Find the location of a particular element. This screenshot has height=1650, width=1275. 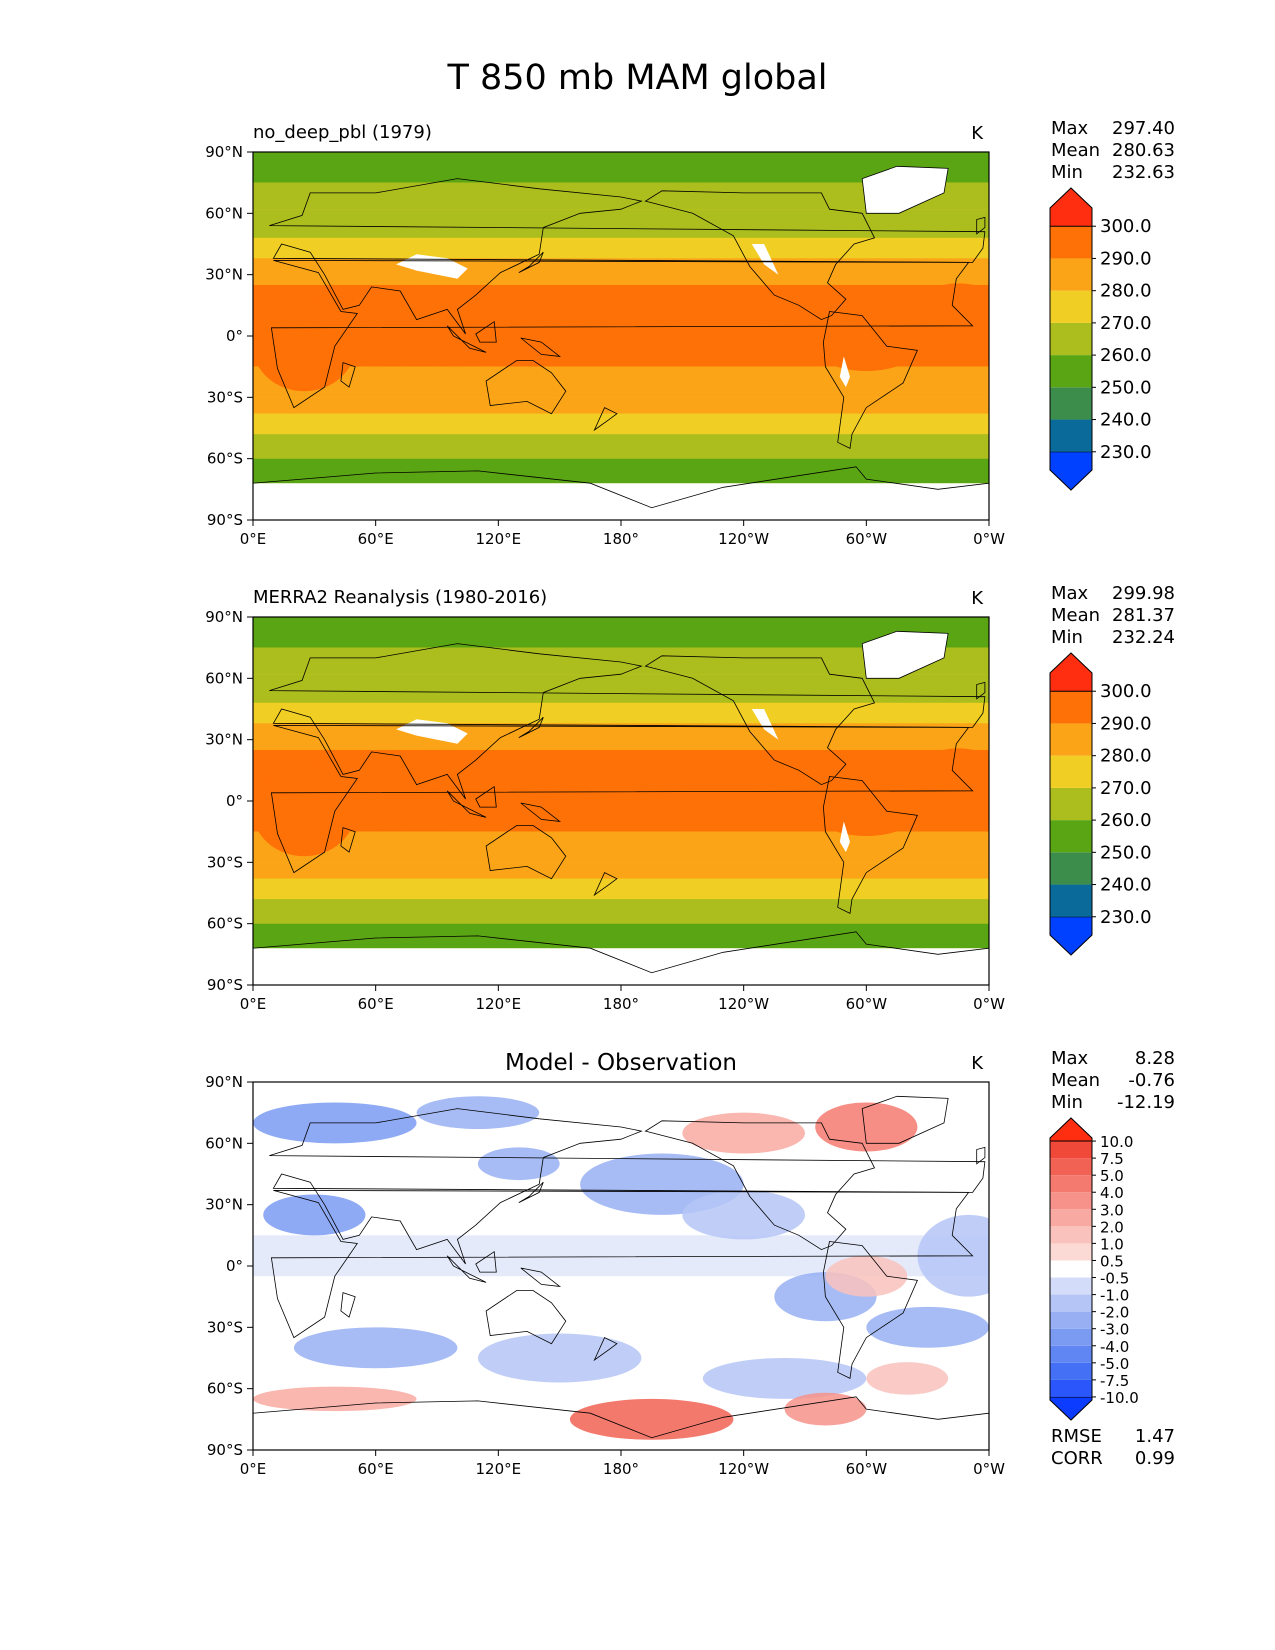

colorbar-tick-label: -7.5 is located at coordinates (1114, 1381).